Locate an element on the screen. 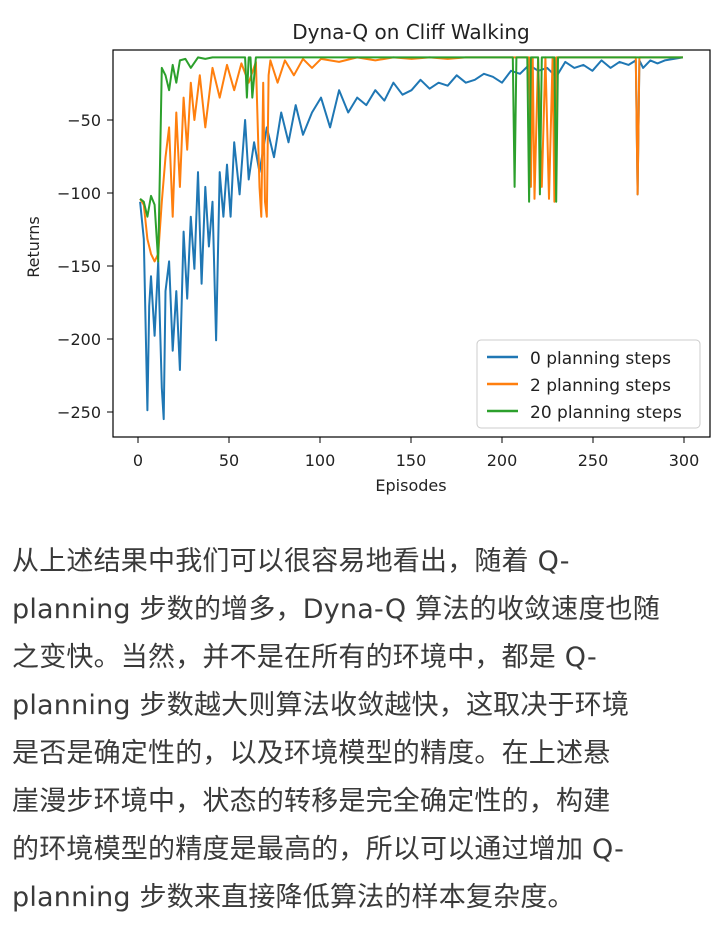  y-tick-label: −150 is located at coordinates (79, 266).